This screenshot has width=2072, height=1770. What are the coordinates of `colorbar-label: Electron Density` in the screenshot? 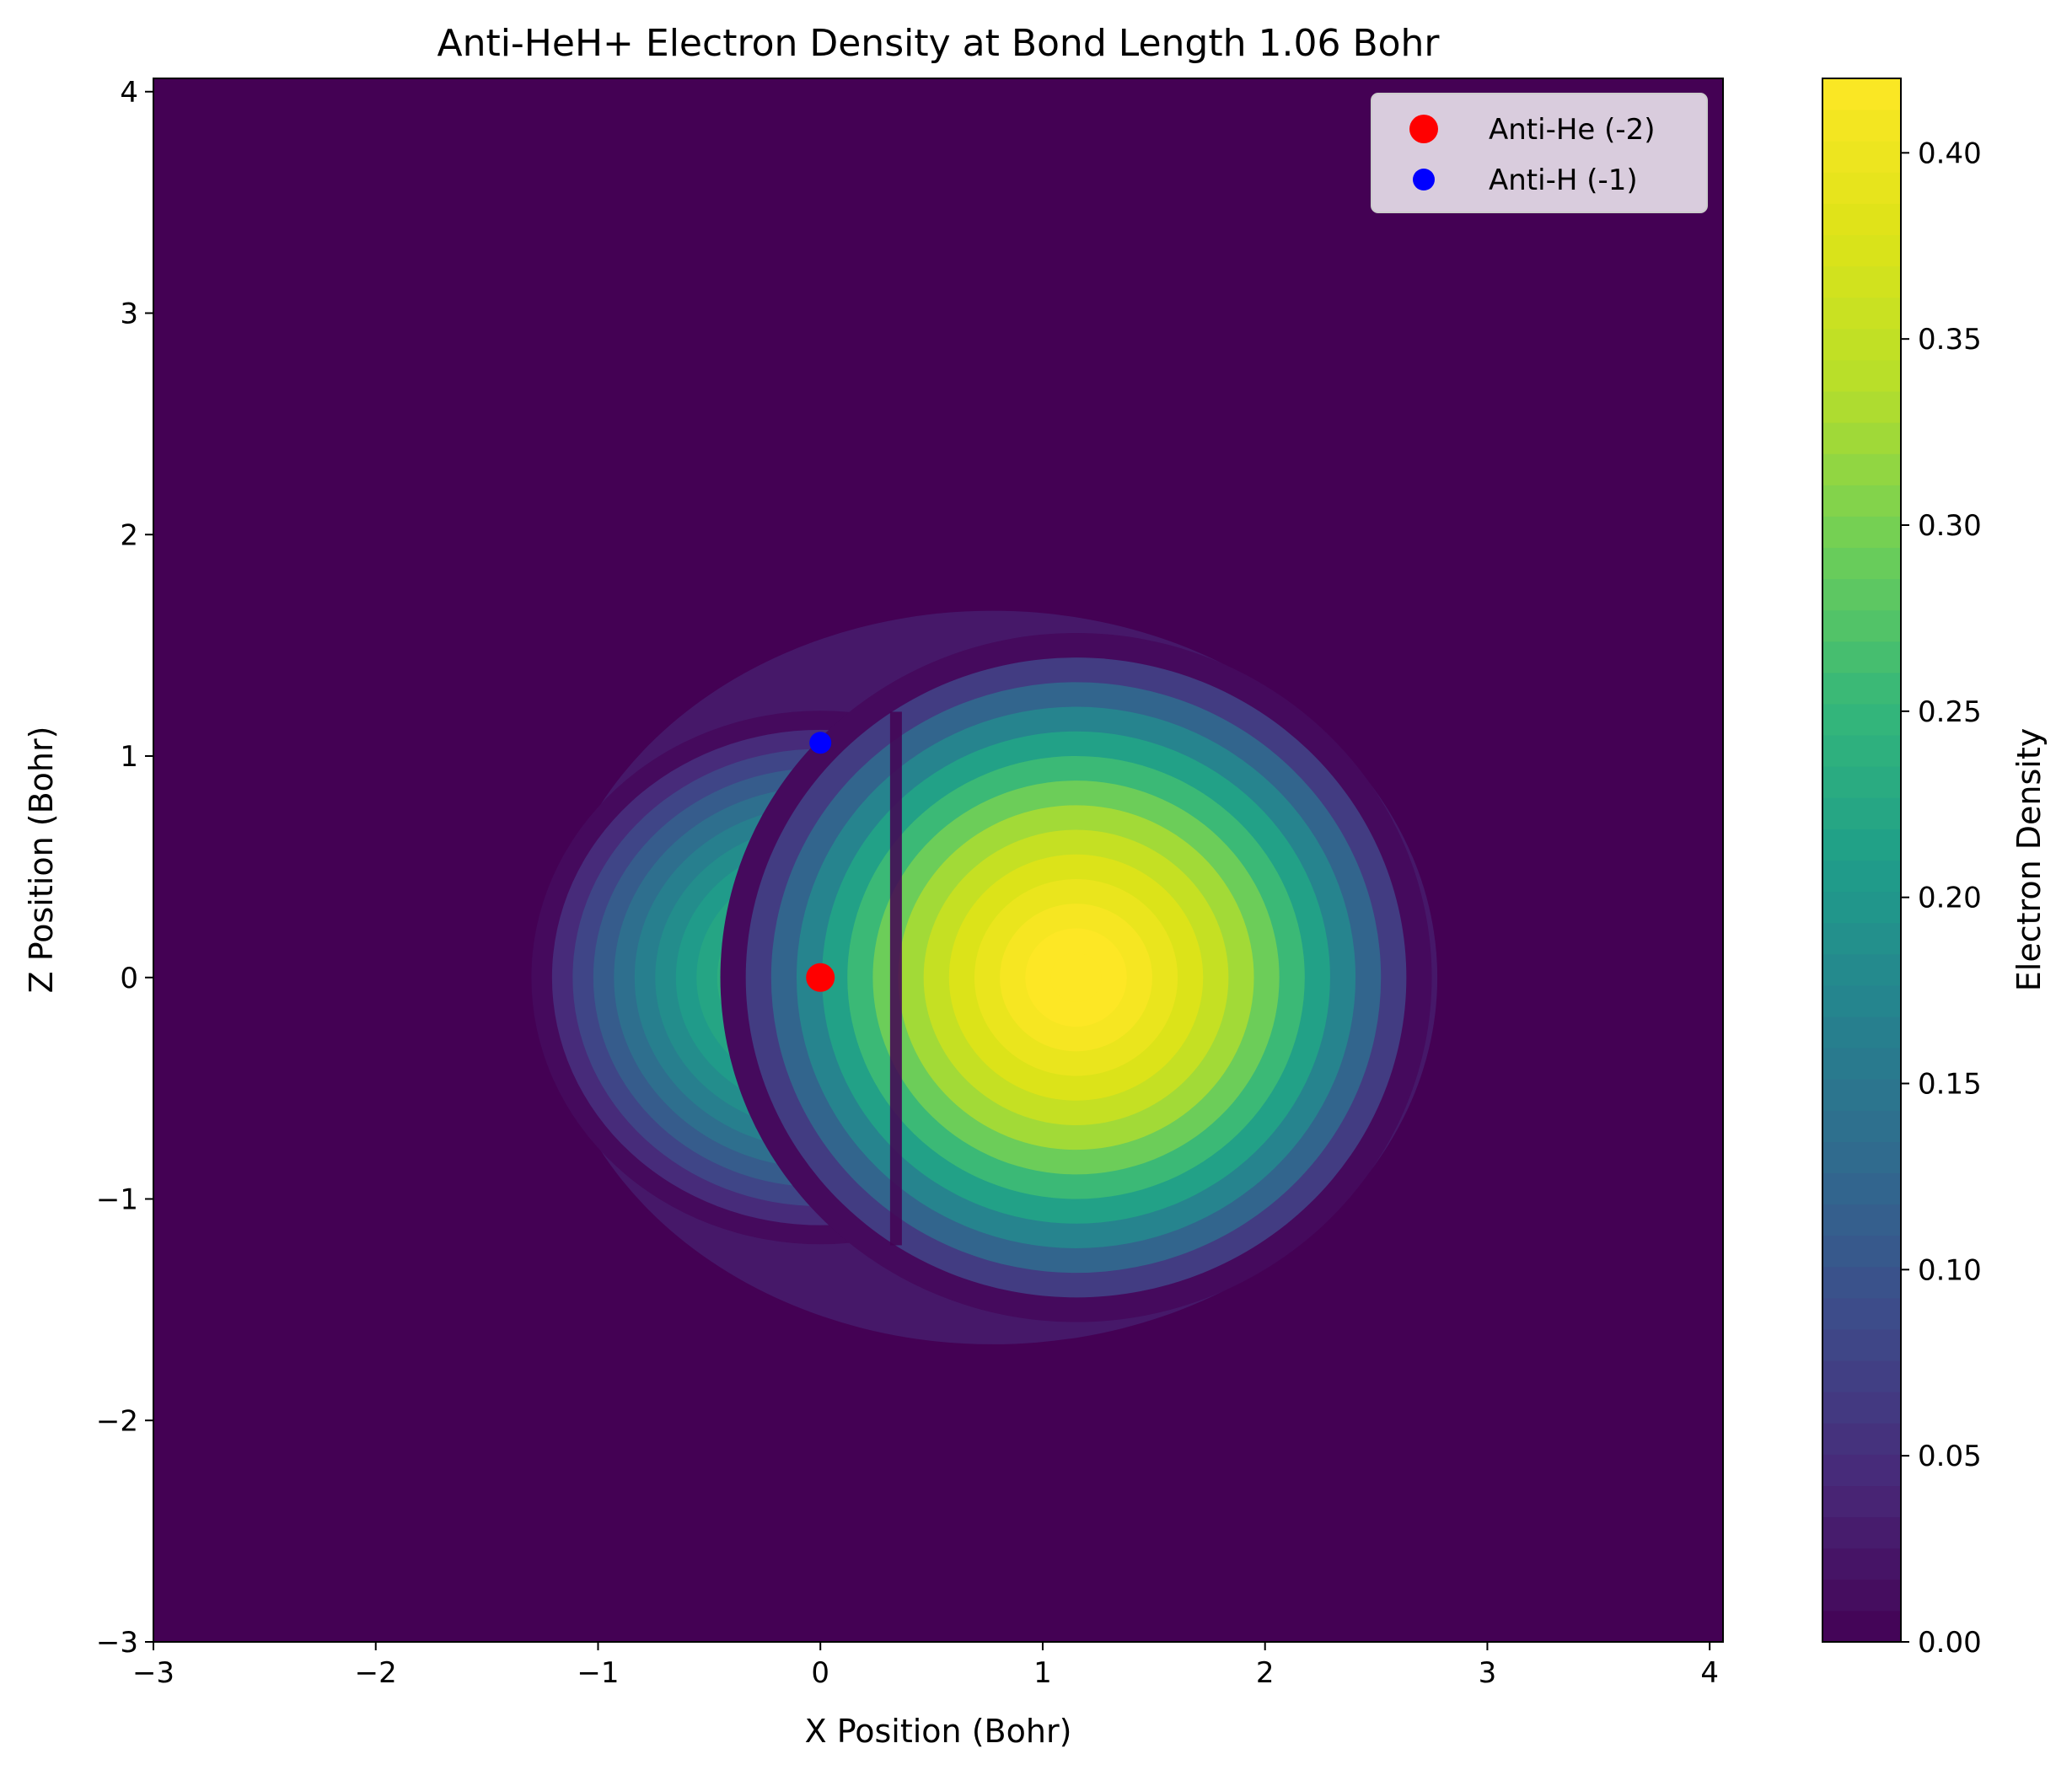 It's located at (2029, 859).